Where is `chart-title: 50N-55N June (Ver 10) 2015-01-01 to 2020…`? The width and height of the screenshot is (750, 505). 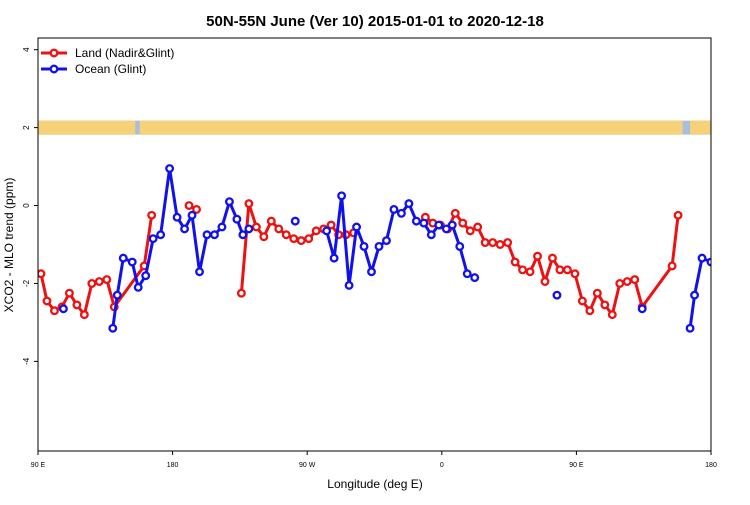 chart-title: 50N-55N June (Ver 10) 2015-01-01 to 2020… is located at coordinates (375, 21).